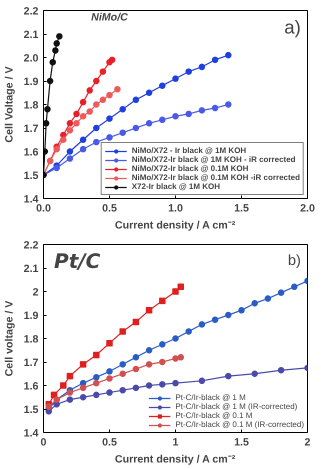 Image resolution: width=321 pixels, height=469 pixels. What do you see at coordinates (10, 104) in the screenshot?
I see `y-axis-title: Cell Voltage / V` at bounding box center [10, 104].